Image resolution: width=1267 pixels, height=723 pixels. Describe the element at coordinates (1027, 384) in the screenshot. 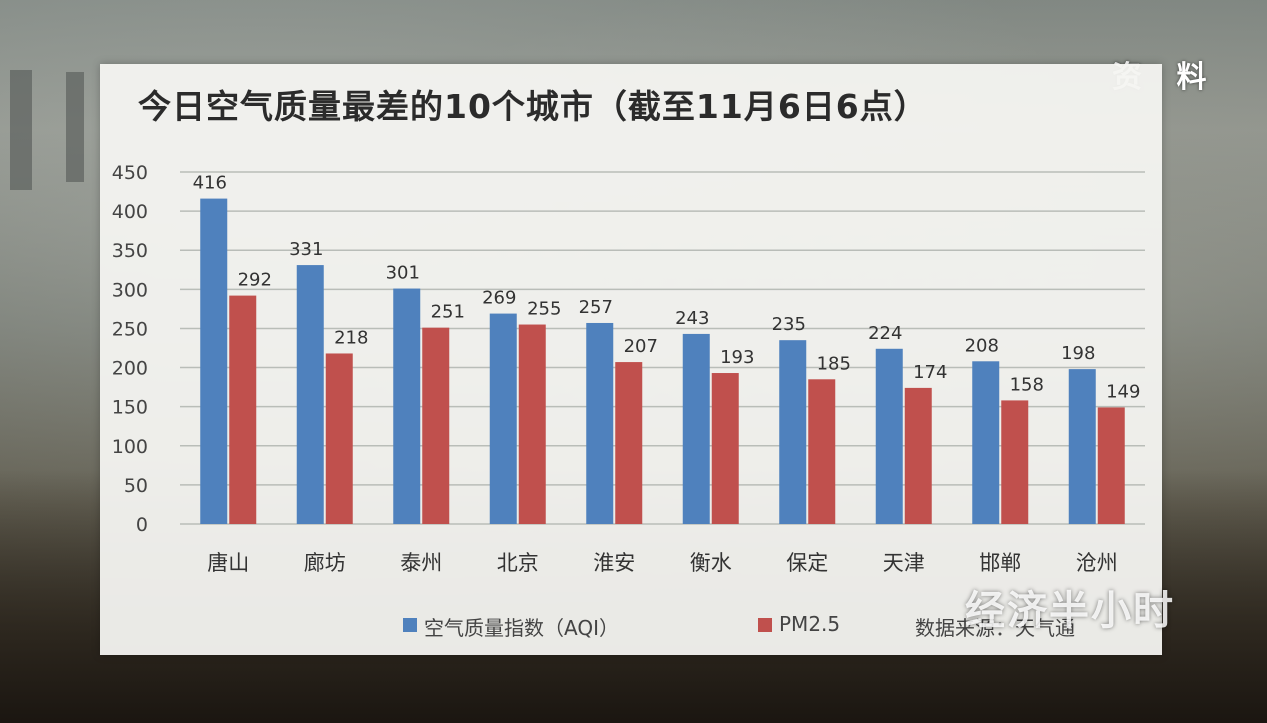

I see `data-label-pm25: 158` at that location.